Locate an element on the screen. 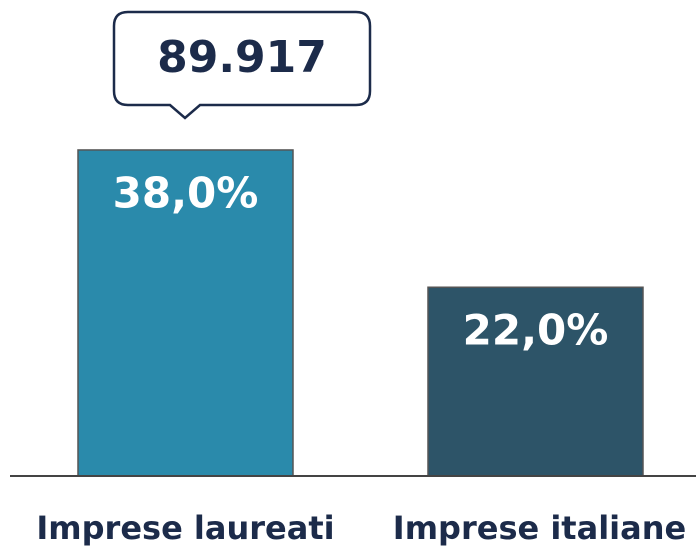 The height and width of the screenshot is (553, 696). annotation: 89.917 is located at coordinates (242, 57).